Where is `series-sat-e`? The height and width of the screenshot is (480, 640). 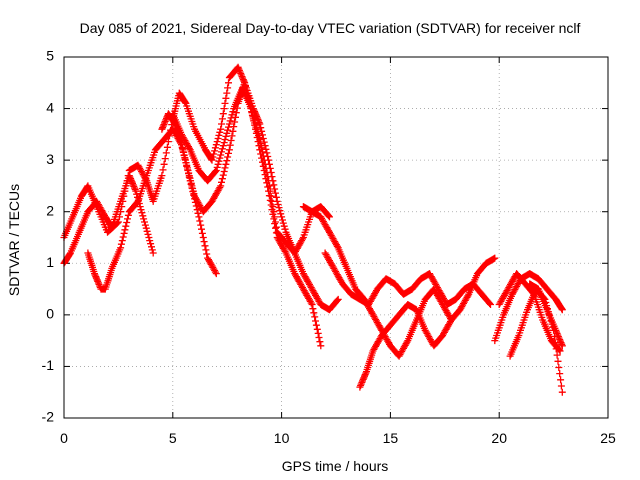 series-sat-e is located at coordinates (247, 217).